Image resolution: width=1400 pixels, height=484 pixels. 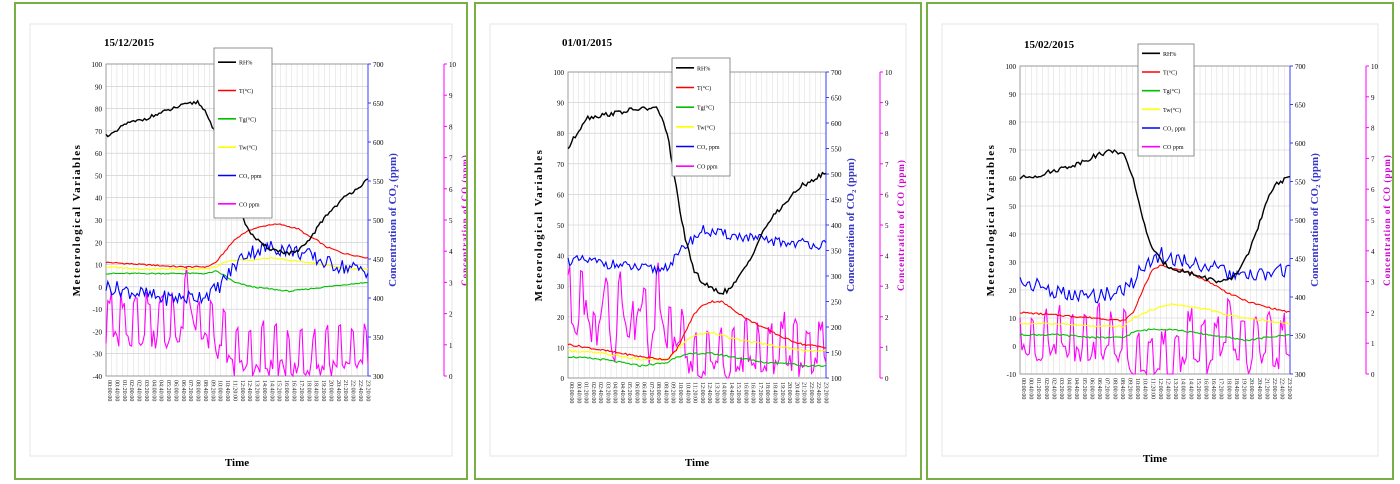 What do you see at coordinates (175, 390) in the screenshot?
I see `x-tick-label: 06:00:00` at bounding box center [175, 390].